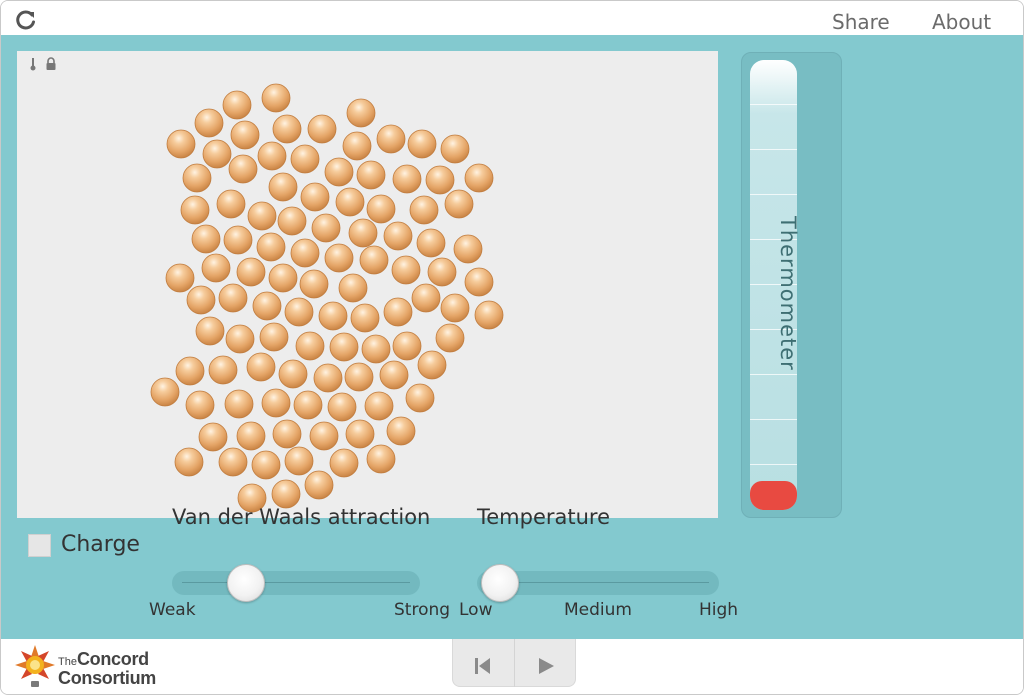 The image size is (1024, 695). What do you see at coordinates (51, 64) in the screenshot?
I see `lock-icon` at bounding box center [51, 64].